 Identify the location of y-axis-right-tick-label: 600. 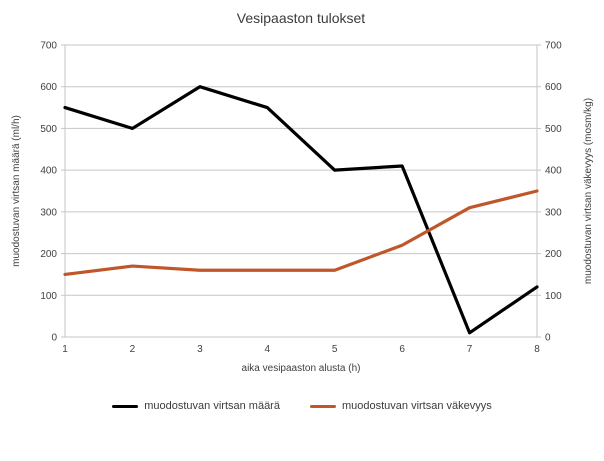
(553, 87).